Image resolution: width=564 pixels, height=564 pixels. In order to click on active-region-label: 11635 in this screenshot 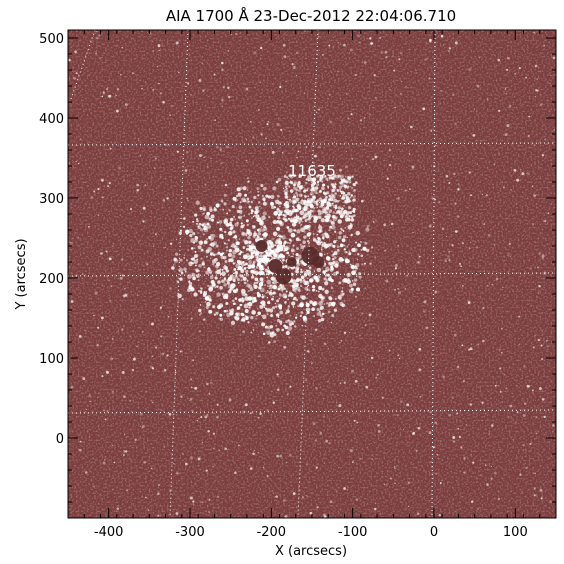, I will do `click(312, 171)`.